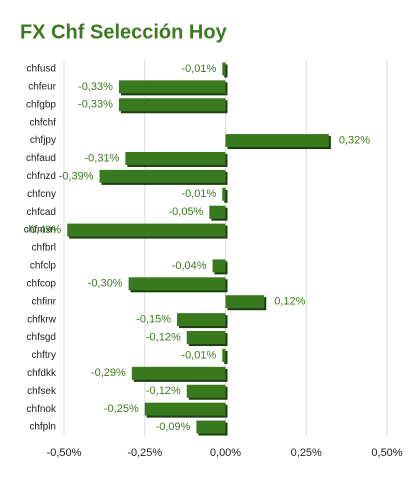 Image resolution: width=408 pixels, height=480 pixels. Describe the element at coordinates (41, 212) in the screenshot. I see `y-tick-label: chfcad` at that location.